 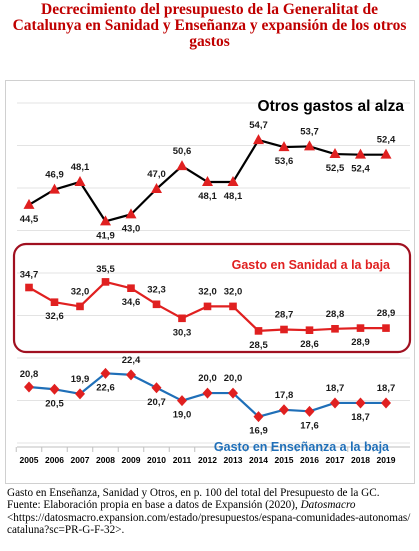 I want to click on series-title-ensenanza: Gasto en Enseñanza a la baja, so click(x=302, y=447).